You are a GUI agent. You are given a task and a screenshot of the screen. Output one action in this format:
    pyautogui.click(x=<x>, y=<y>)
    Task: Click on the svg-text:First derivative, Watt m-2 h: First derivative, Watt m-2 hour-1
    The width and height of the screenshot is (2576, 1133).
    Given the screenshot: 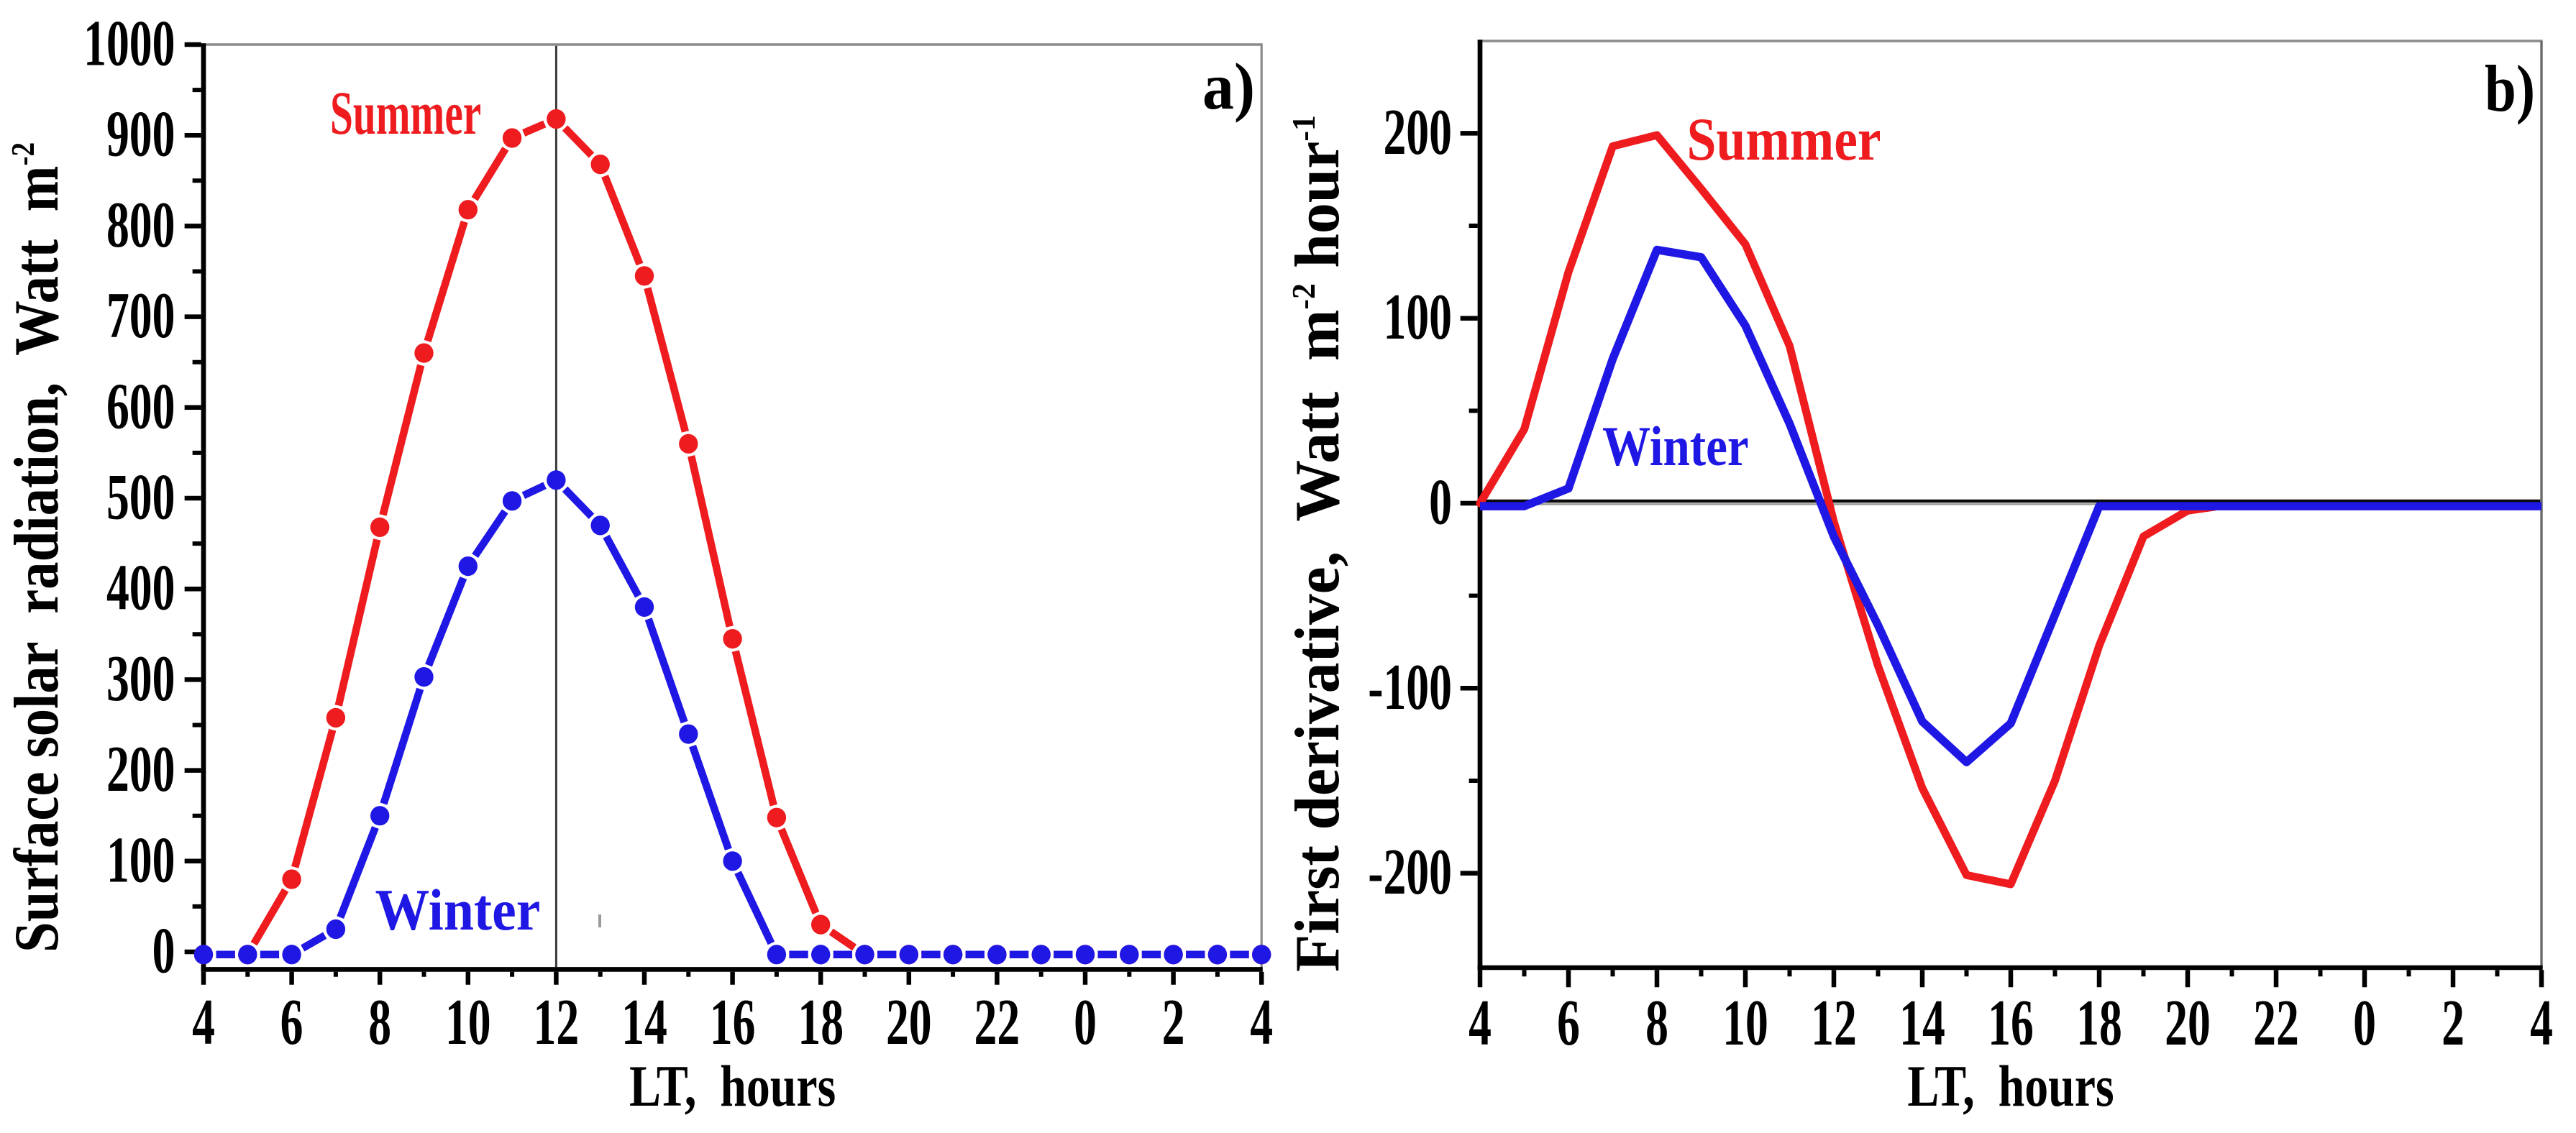 What is the action you would take?
    pyautogui.click(x=1317, y=543)
    